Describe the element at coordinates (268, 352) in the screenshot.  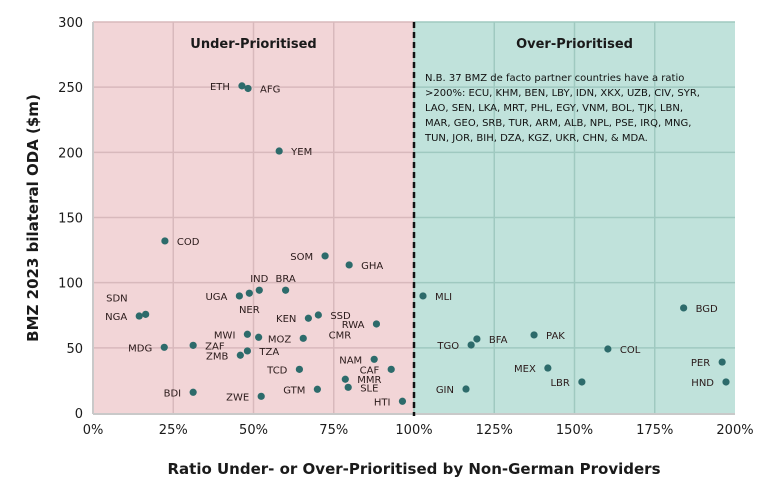
I see `point-label: TZA` at that location.